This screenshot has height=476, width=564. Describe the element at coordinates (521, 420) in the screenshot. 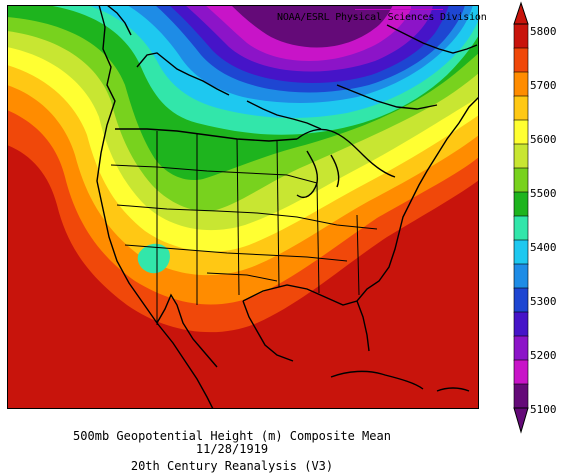

I see `colorbar-bottom-arrow` at that location.